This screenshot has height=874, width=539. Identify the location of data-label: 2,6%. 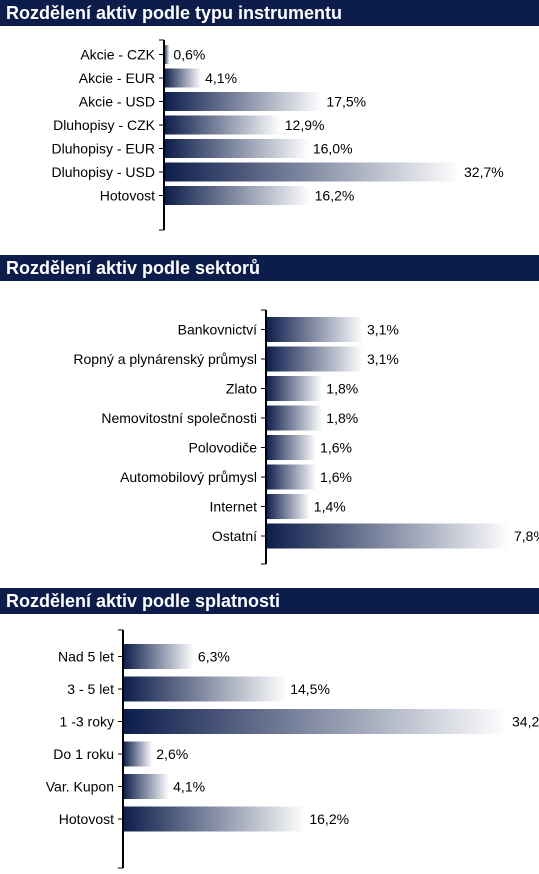
(172, 754).